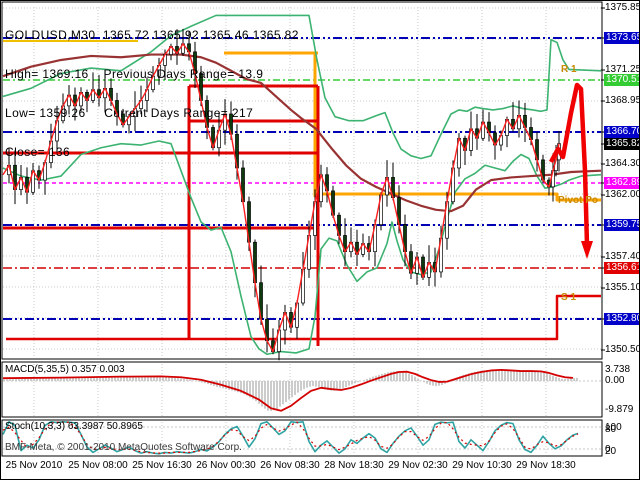 This screenshot has height=480, width=640. Describe the element at coordinates (226, 465) in the screenshot. I see `time-axis-label: 26 Nov 00:30` at that location.